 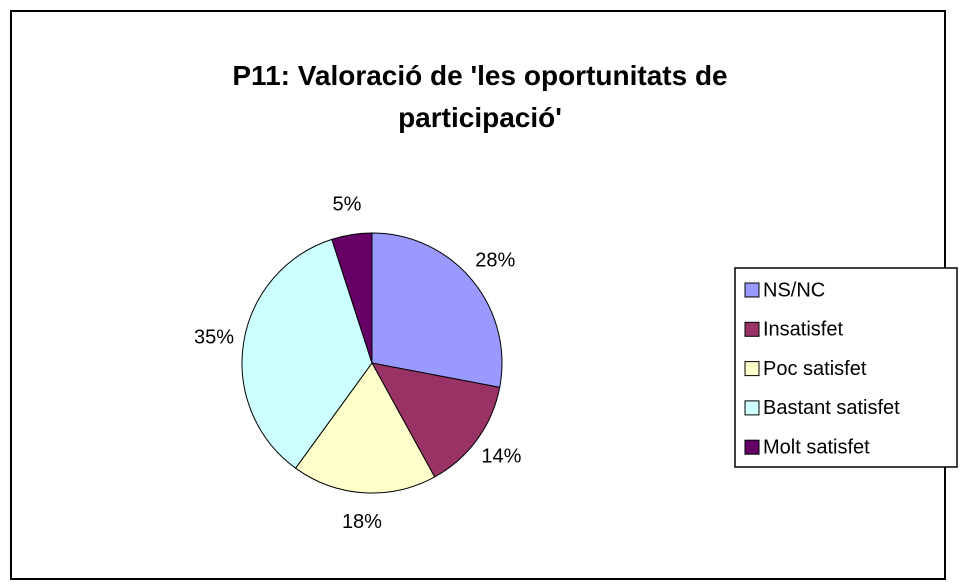 I want to click on data-label: 28%, so click(x=495, y=260).